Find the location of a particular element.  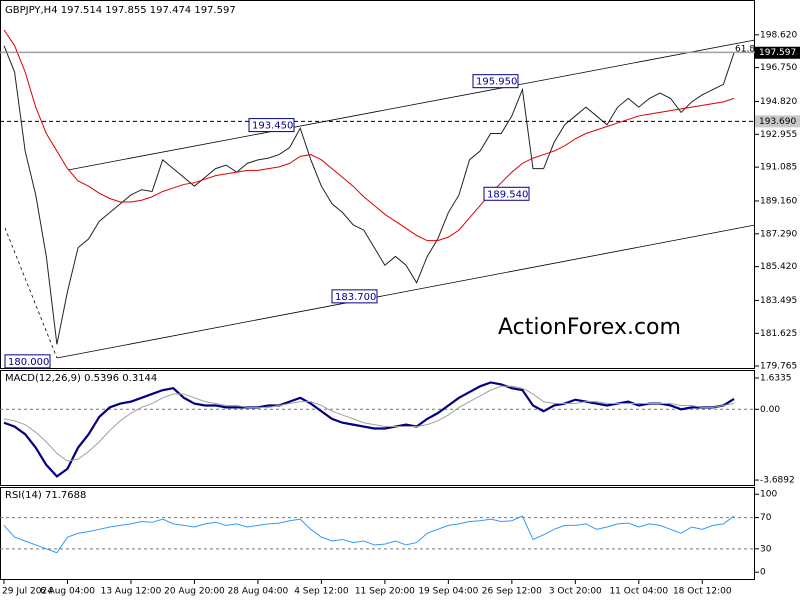

y-tick-label: 0.00 is located at coordinates (770, 410).